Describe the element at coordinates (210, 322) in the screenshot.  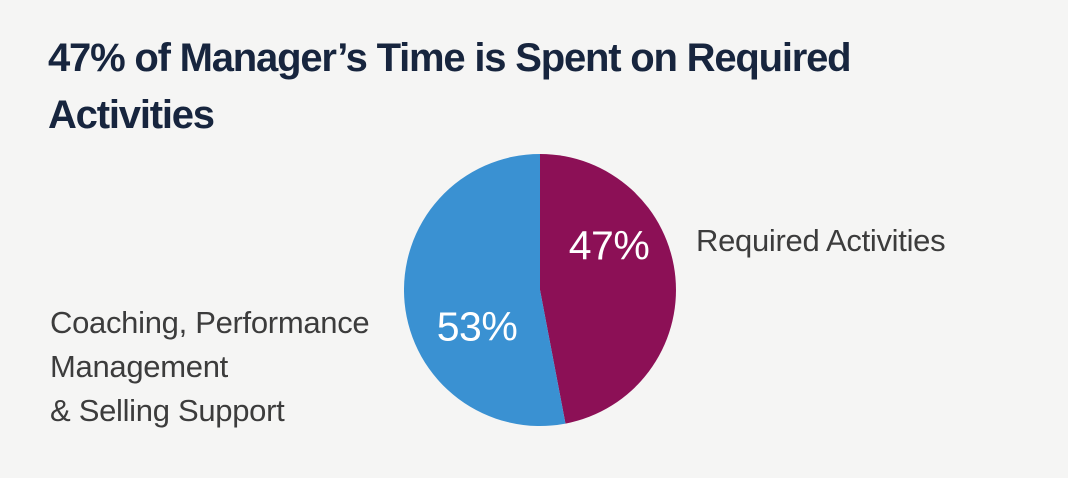
I see `slice-label-coaching-line-1: Coaching, Performance` at that location.